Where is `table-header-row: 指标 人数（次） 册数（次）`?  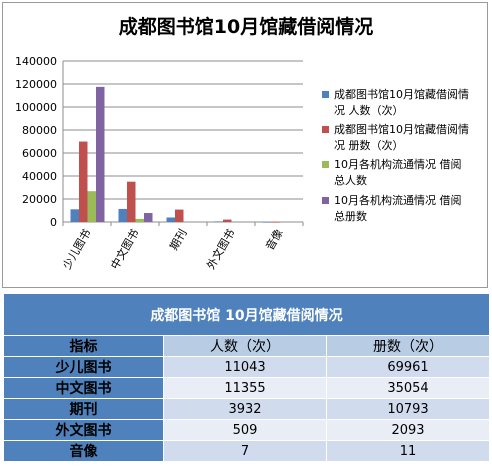 table-header-row: 指标 人数（次） 册数（次） is located at coordinates (246, 346).